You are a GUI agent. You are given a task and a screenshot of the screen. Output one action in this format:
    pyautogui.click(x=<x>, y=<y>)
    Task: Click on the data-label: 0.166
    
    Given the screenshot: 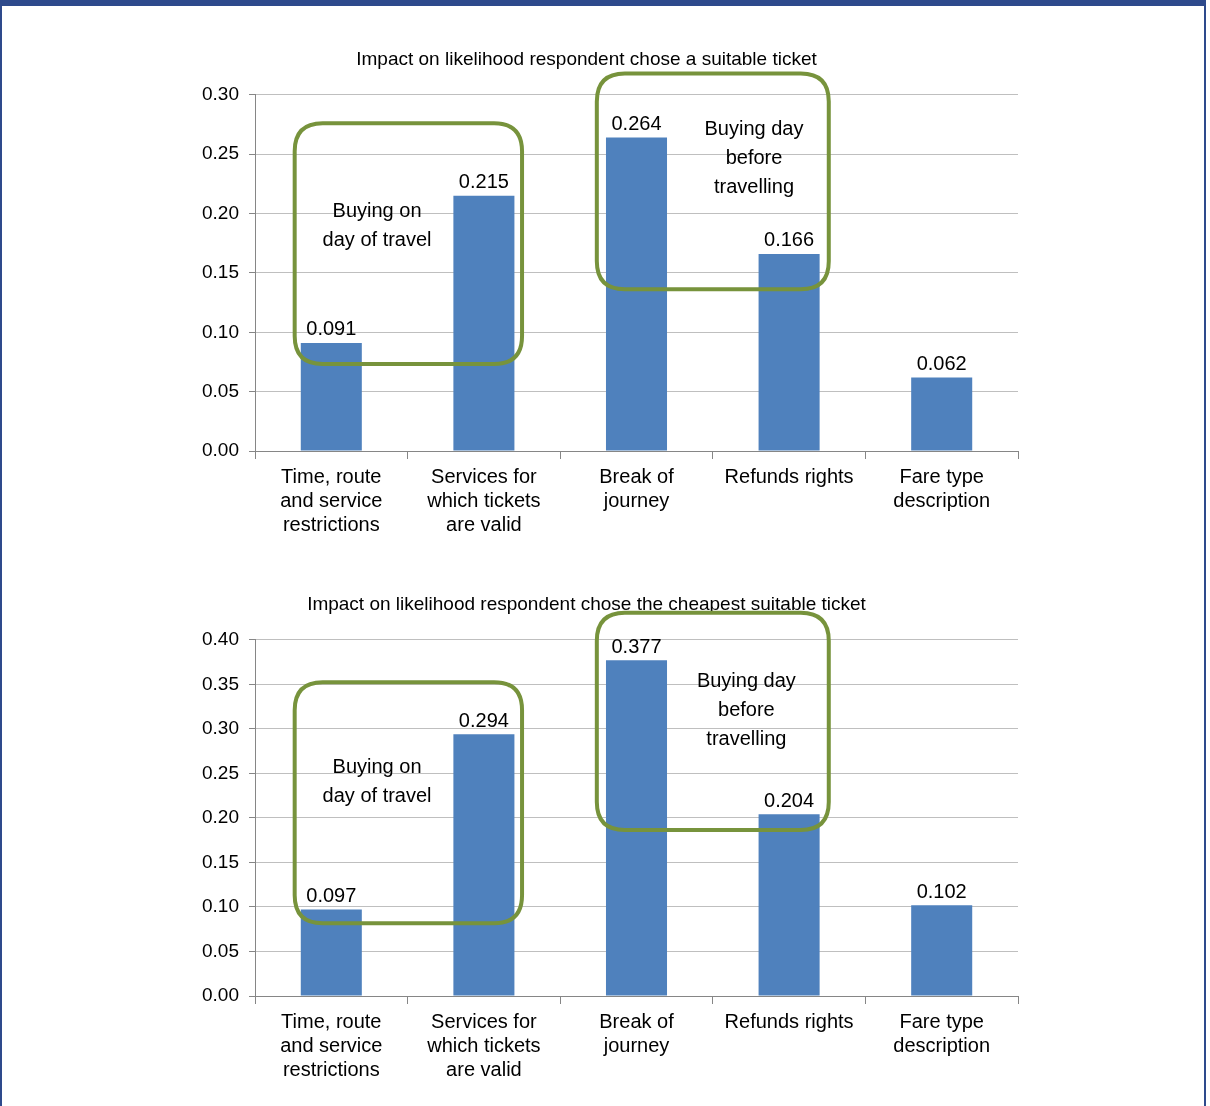 What is the action you would take?
    pyautogui.click(x=789, y=239)
    